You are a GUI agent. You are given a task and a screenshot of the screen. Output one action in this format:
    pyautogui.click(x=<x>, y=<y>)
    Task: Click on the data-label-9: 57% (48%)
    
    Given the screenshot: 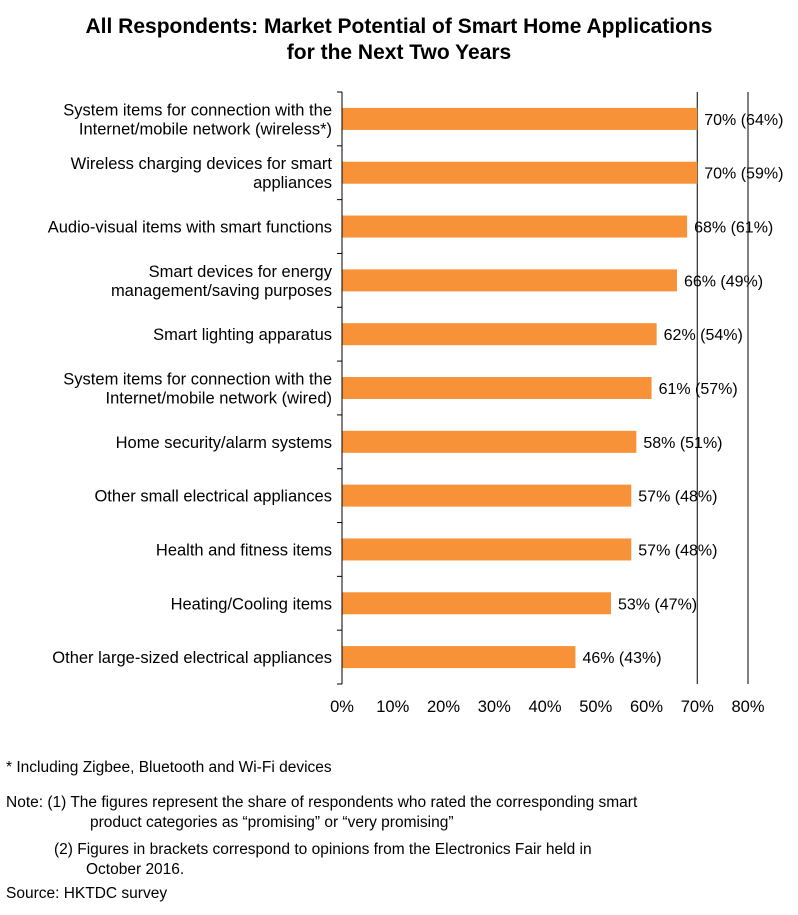 What is the action you would take?
    pyautogui.click(x=677, y=550)
    